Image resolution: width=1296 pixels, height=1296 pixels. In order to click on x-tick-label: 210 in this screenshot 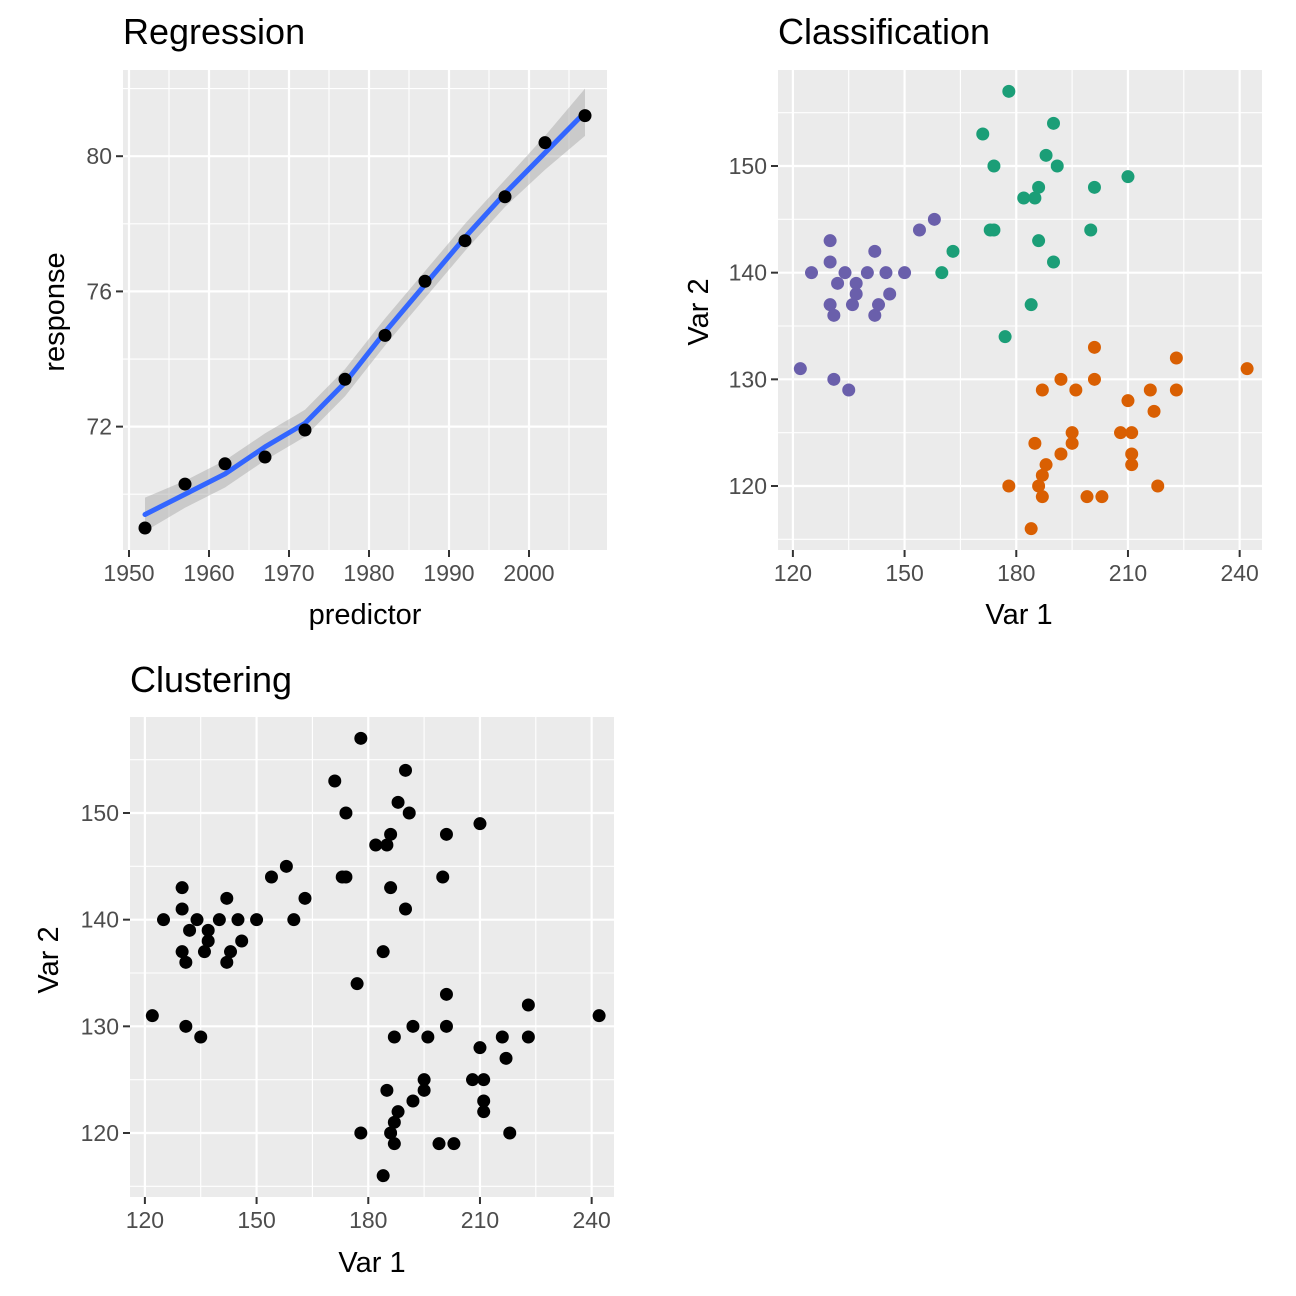, I will do `click(1128, 573)`.